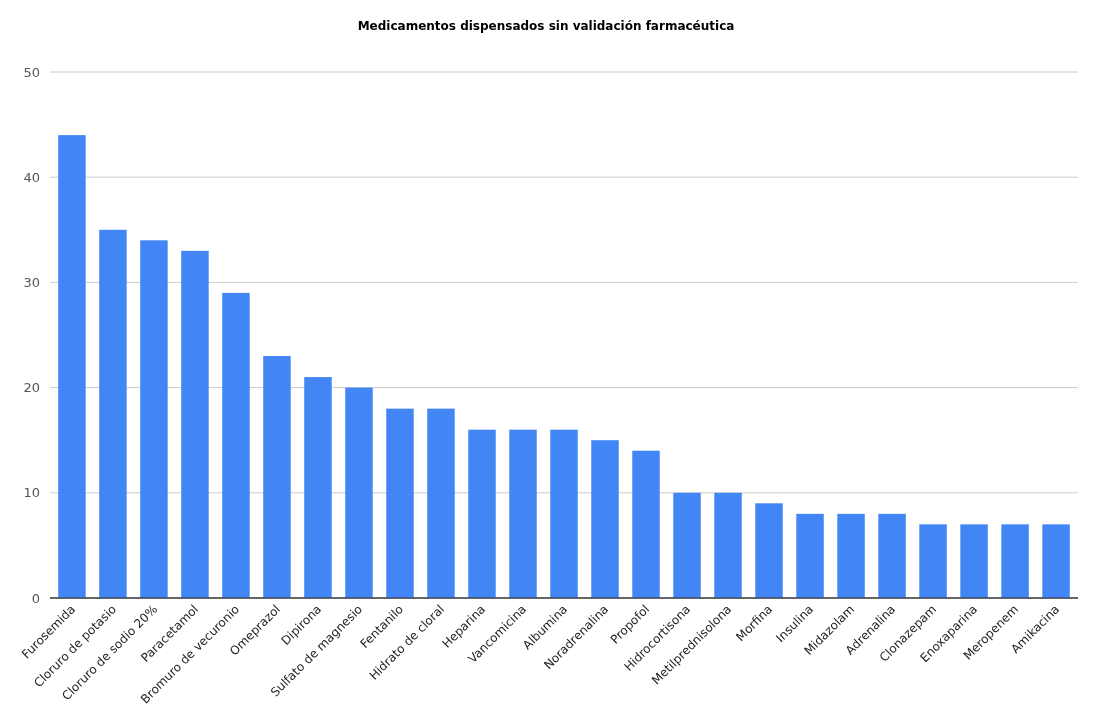 The image size is (1094, 722). What do you see at coordinates (31, 177) in the screenshot?
I see `y-tick-label: 40` at bounding box center [31, 177].